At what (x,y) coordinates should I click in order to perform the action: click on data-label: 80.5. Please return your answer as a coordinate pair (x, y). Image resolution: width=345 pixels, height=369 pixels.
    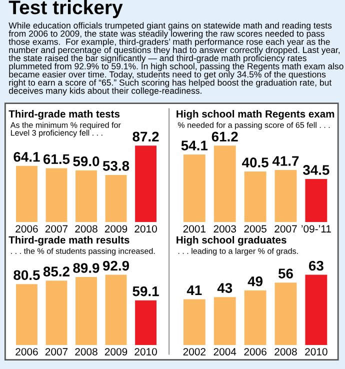
    Looking at the image, I should click on (27, 275).